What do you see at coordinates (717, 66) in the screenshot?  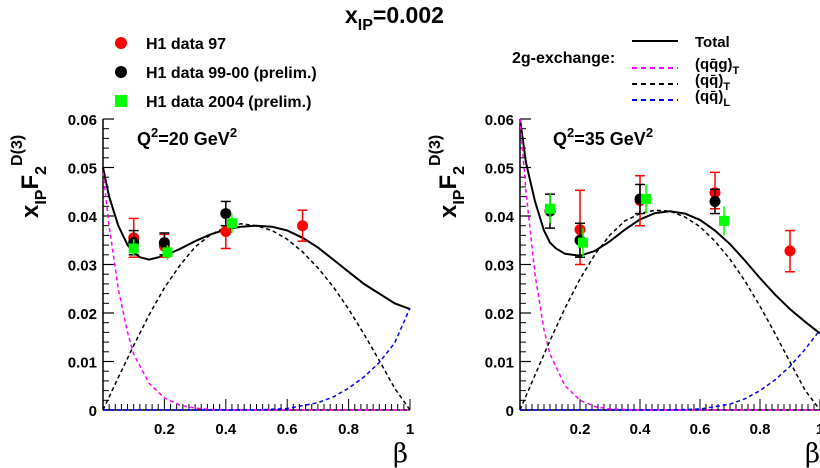 I see `legend-label-qqg-t: (qq̄g)T` at bounding box center [717, 66].